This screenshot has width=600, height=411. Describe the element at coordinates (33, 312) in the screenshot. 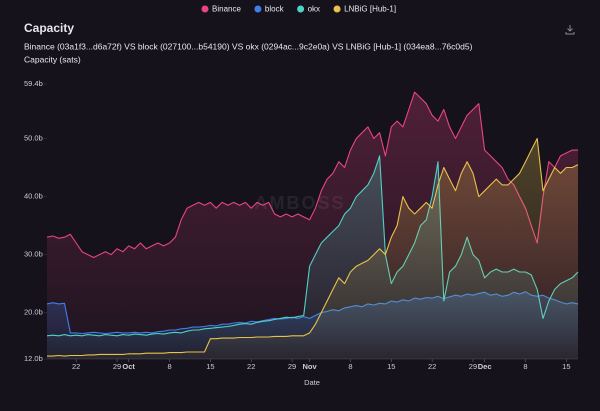

I see `y-tick-label: 20.0b` at that location.